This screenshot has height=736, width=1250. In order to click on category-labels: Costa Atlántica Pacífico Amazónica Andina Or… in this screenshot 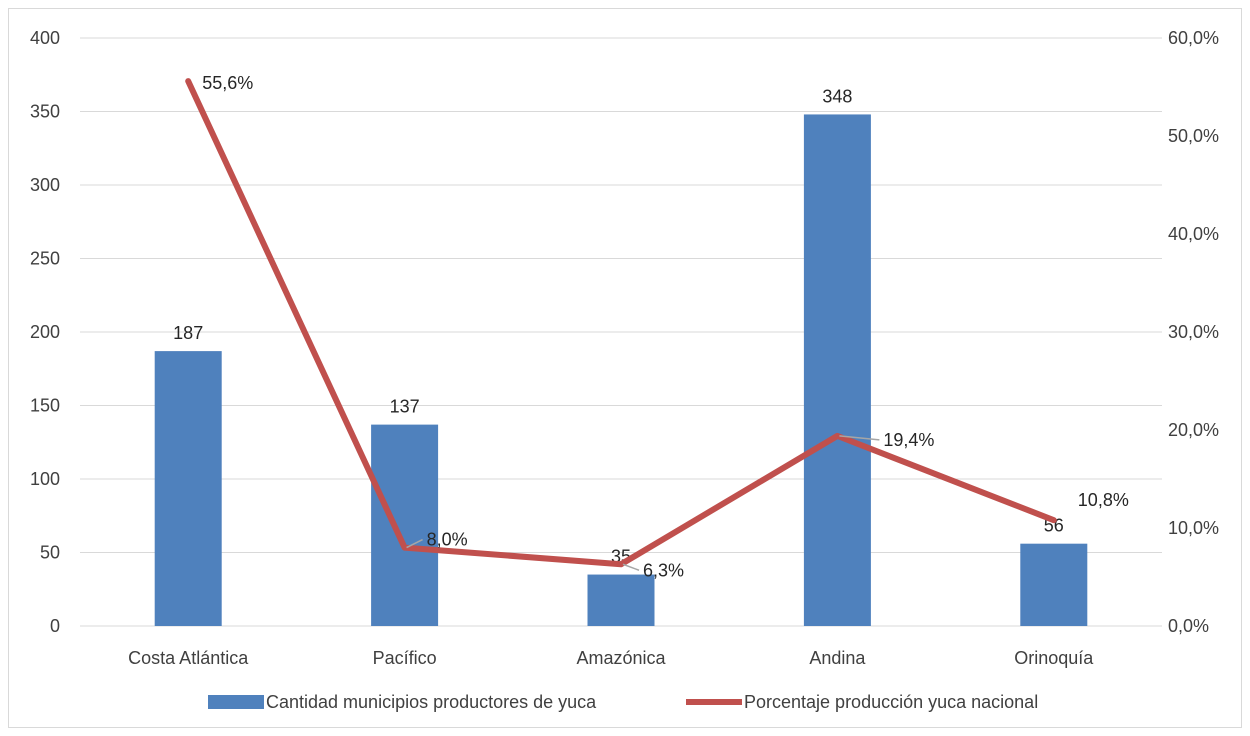, I will do `click(611, 658)`.